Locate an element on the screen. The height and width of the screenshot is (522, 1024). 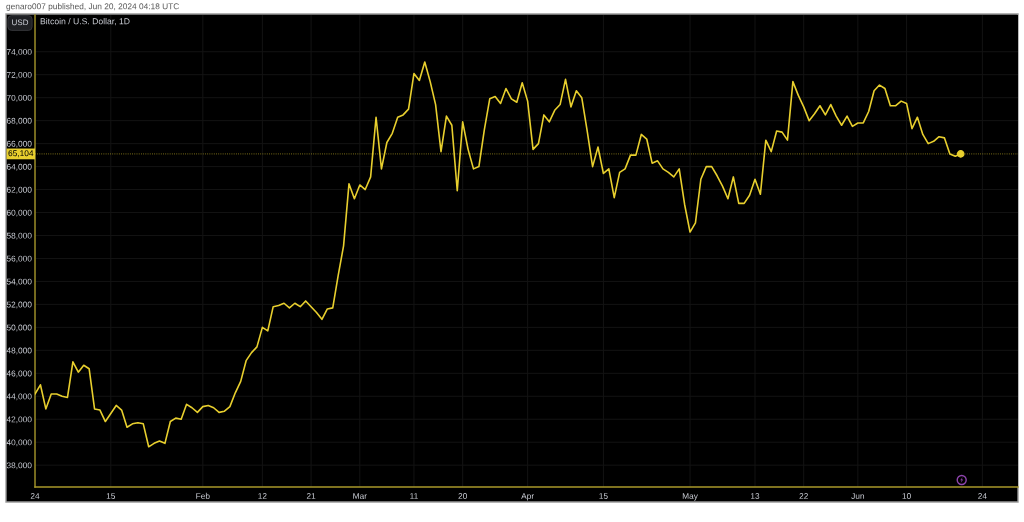
y-tick-label: 64,000 is located at coordinates (19, 167).